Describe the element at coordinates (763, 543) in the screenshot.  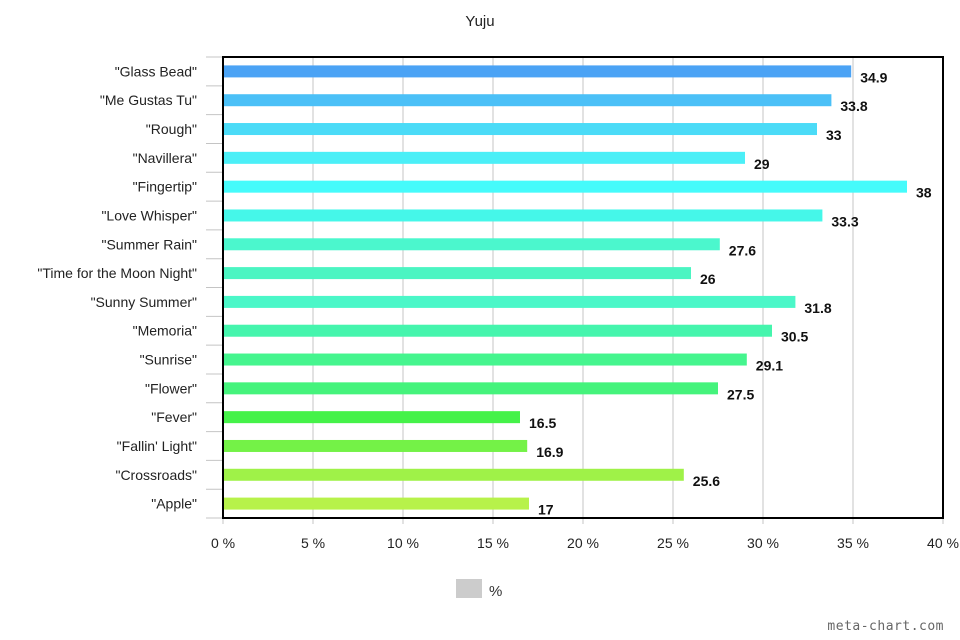
I see `x-tick-label-6: 30 %` at that location.